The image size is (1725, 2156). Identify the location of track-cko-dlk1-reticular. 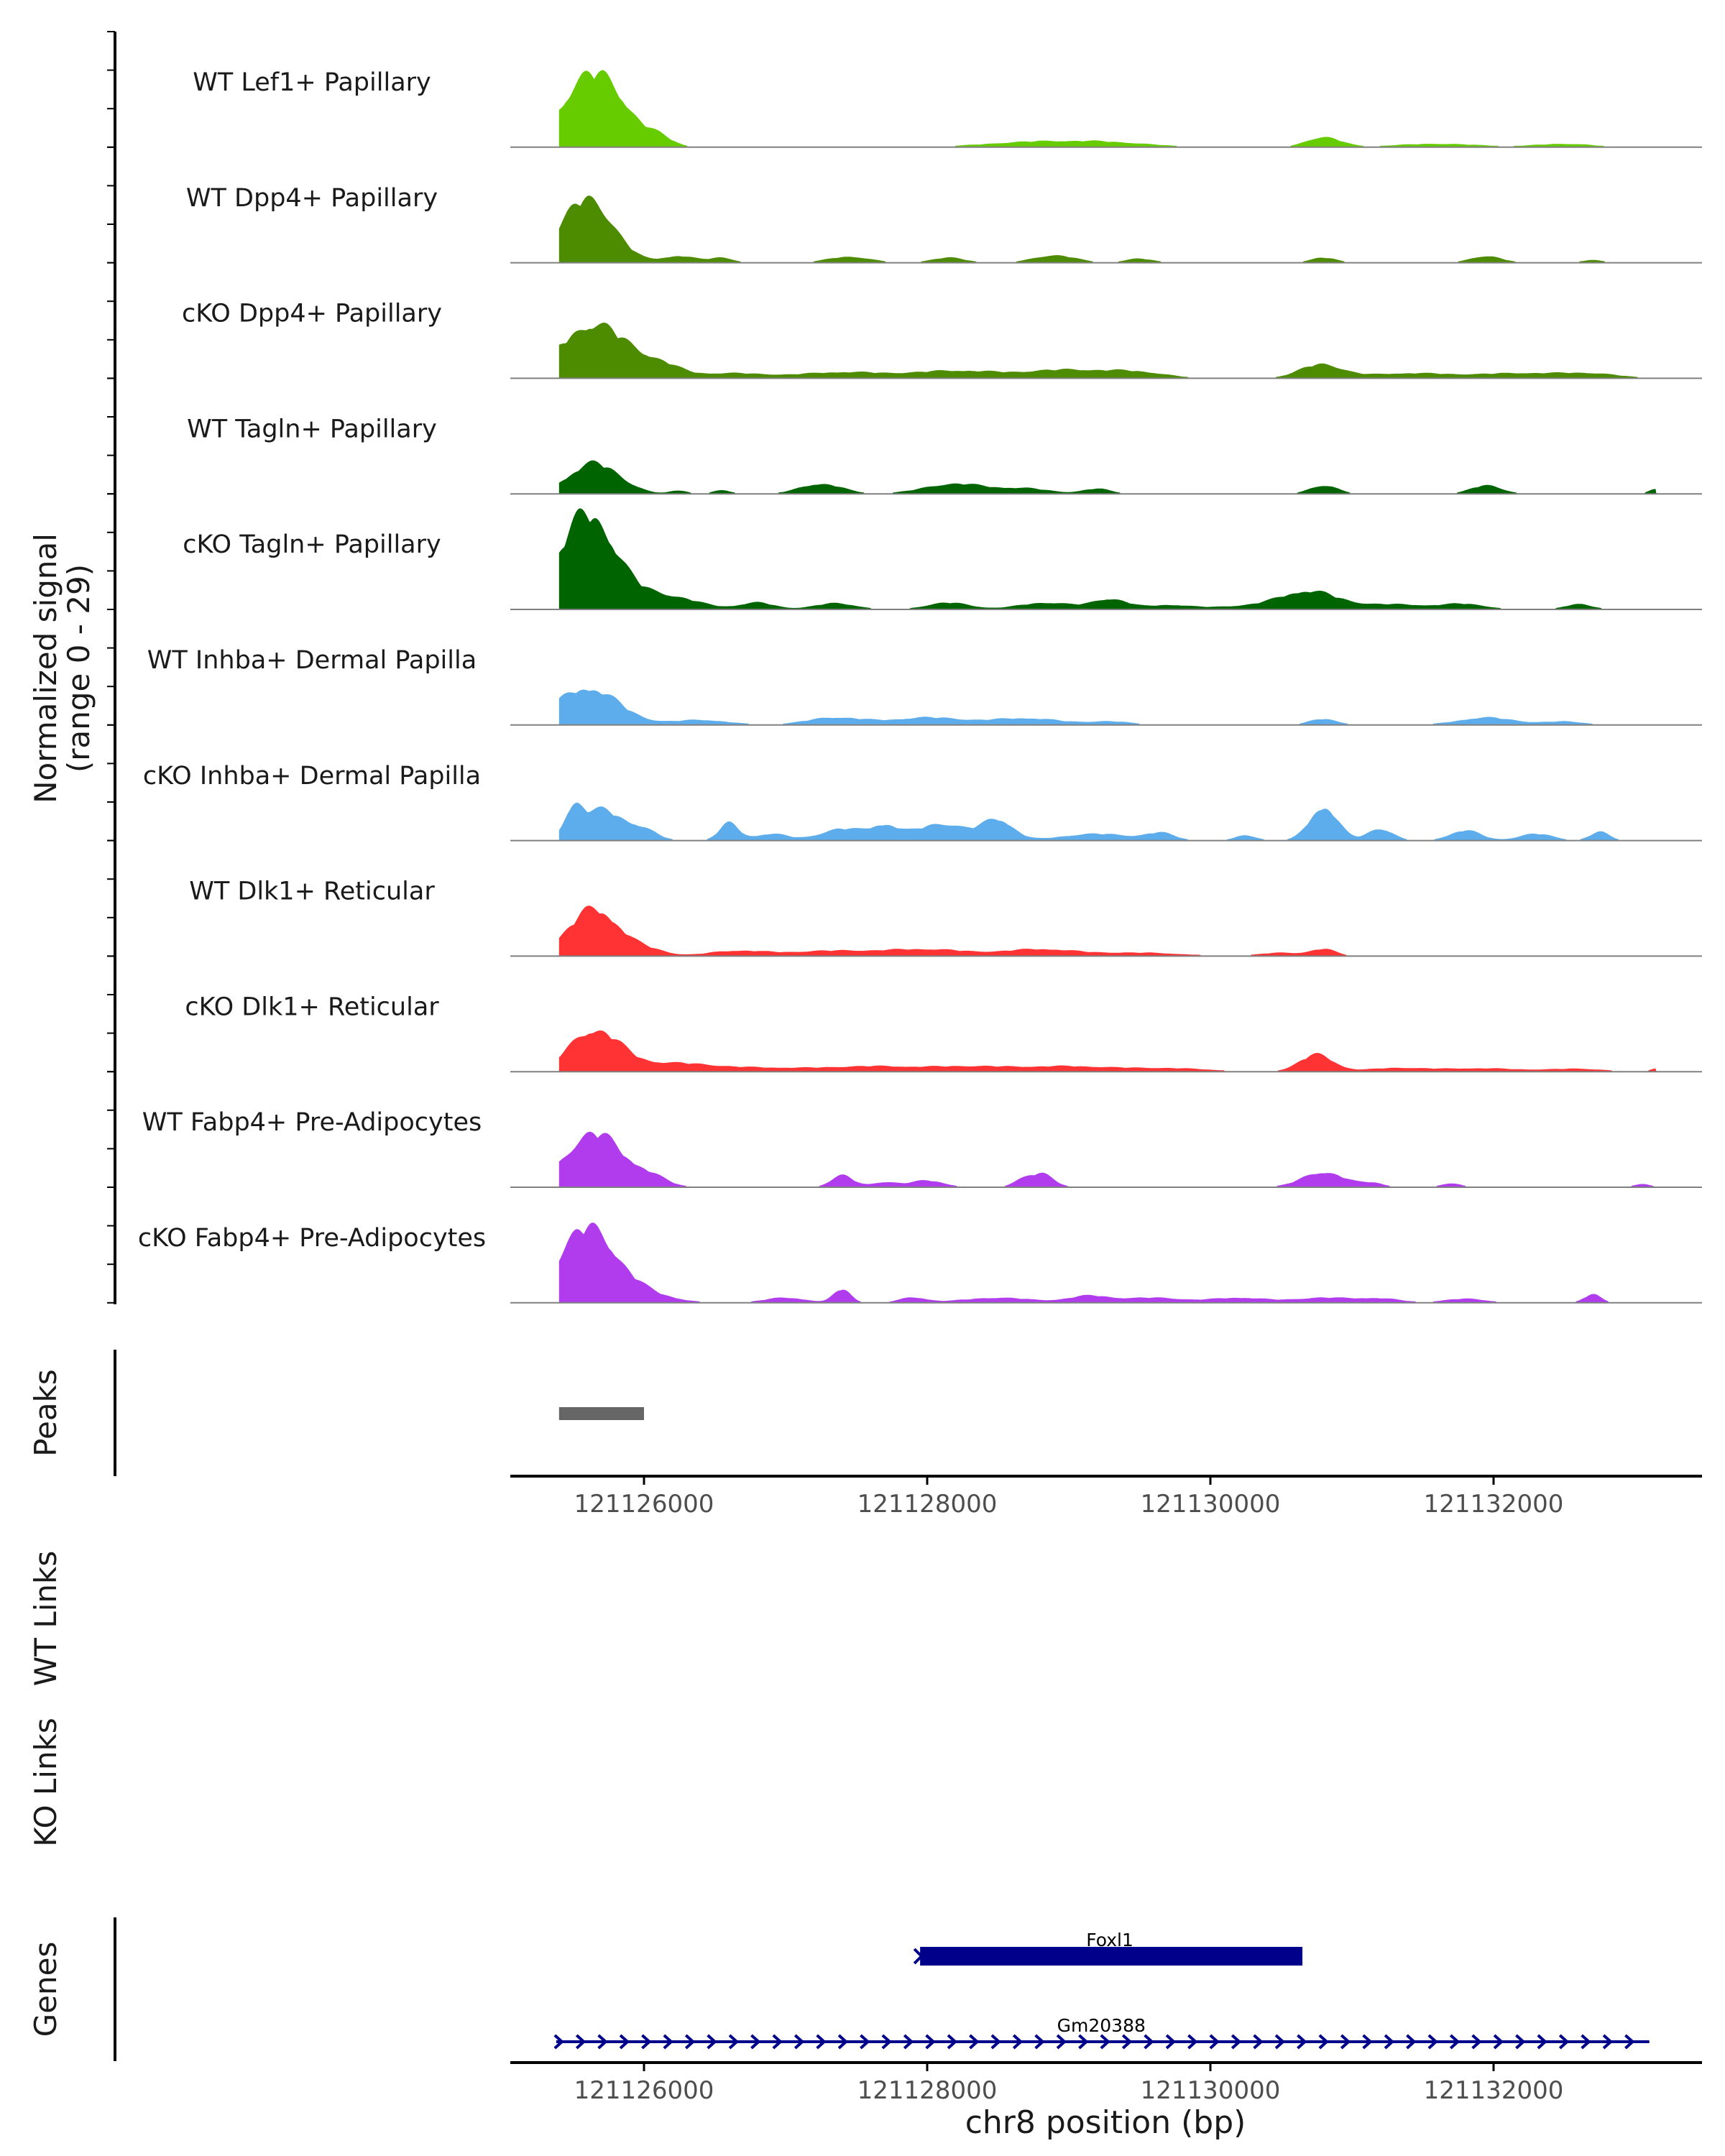
(1106, 1051).